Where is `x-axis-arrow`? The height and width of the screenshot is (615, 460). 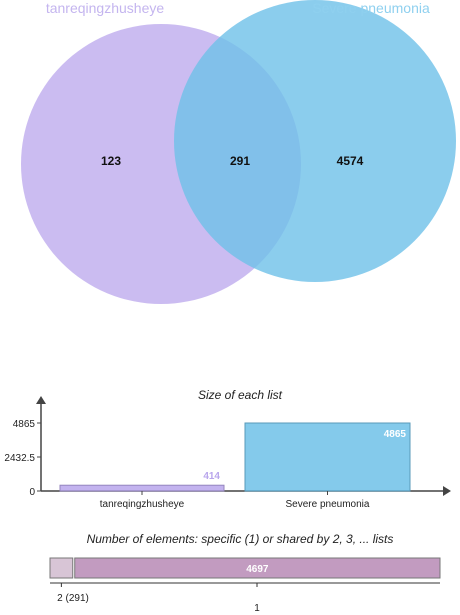 x-axis-arrow is located at coordinates (447, 491).